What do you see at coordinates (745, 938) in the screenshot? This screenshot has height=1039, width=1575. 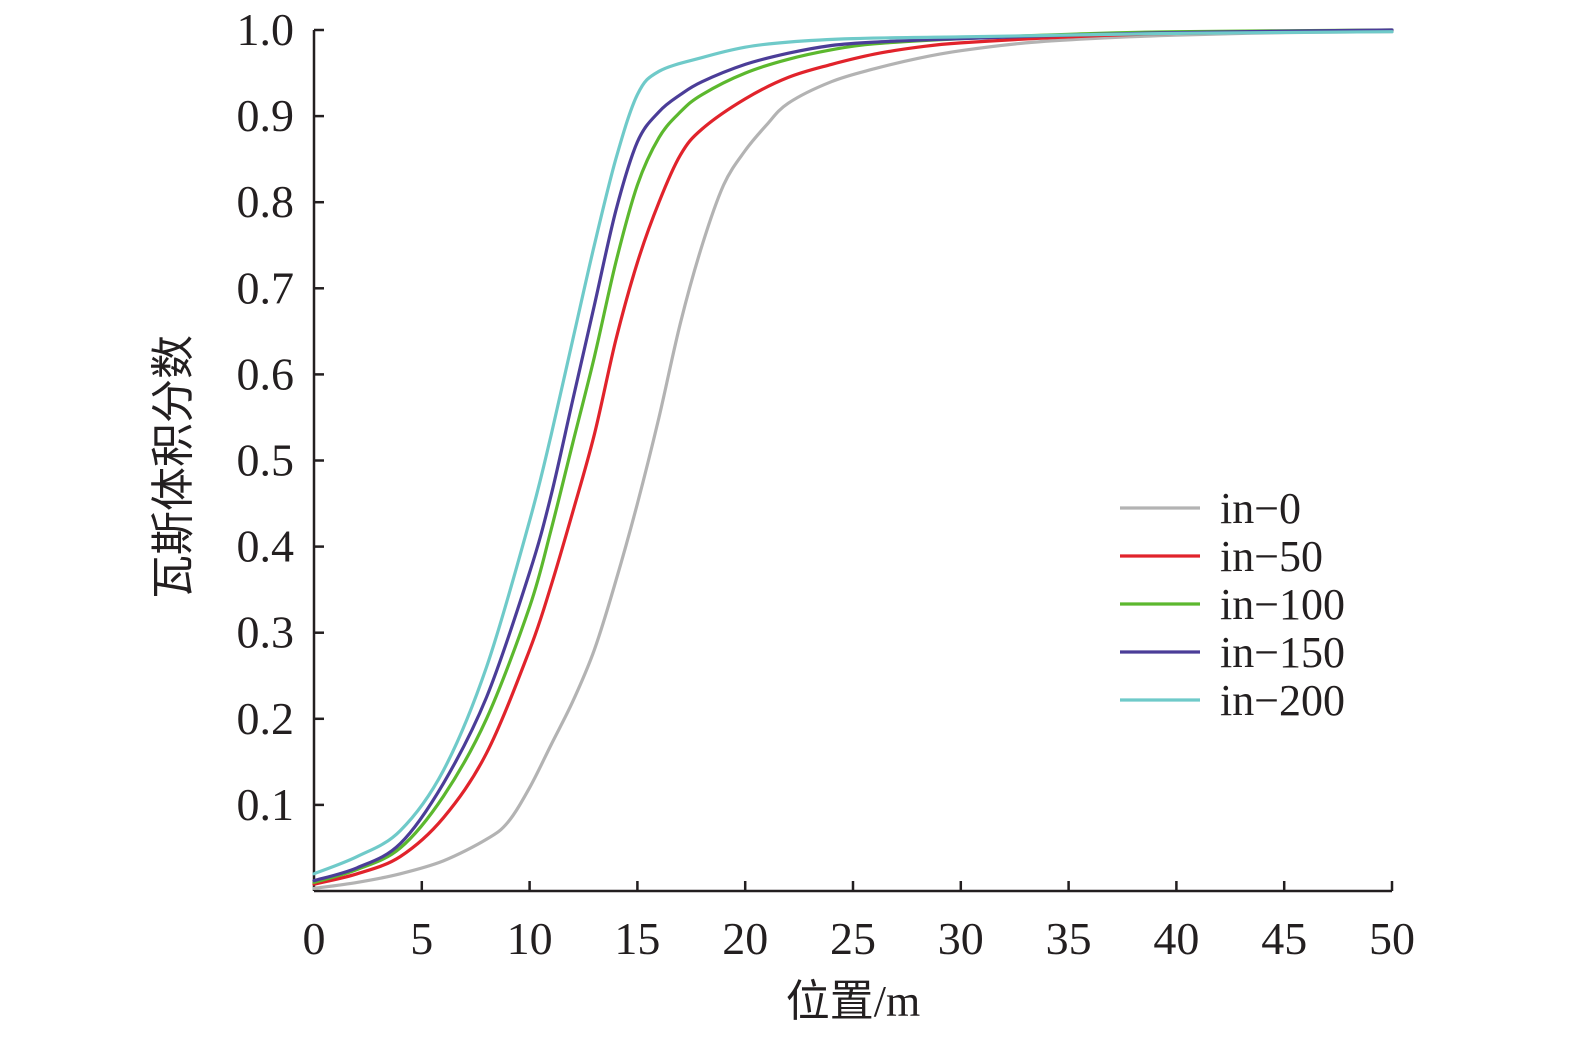 I see `x-tick-label: 20` at bounding box center [745, 938].